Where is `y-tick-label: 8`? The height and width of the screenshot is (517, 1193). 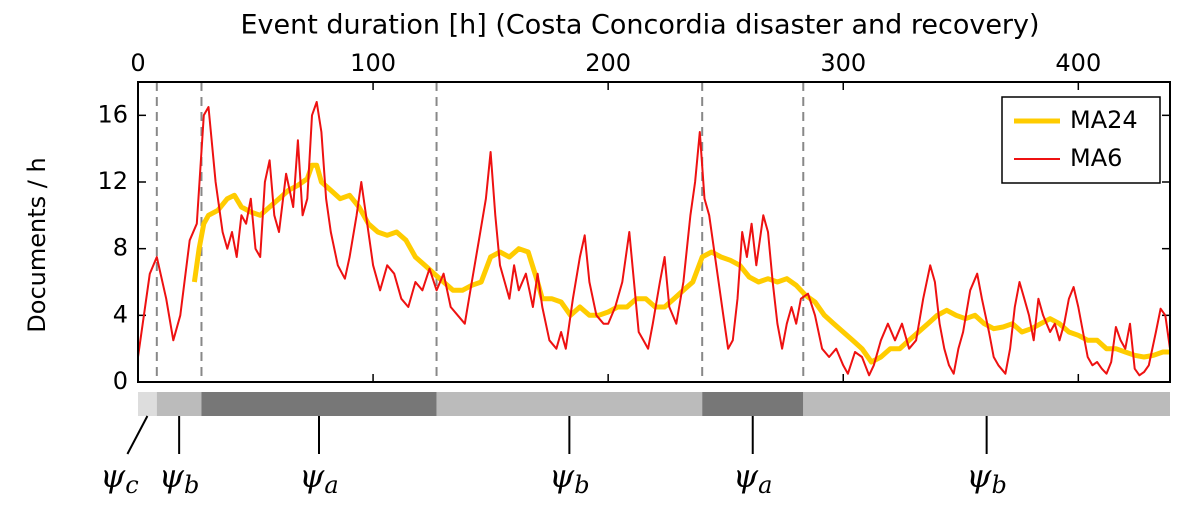 y-tick-label: 8 is located at coordinates (120, 248).